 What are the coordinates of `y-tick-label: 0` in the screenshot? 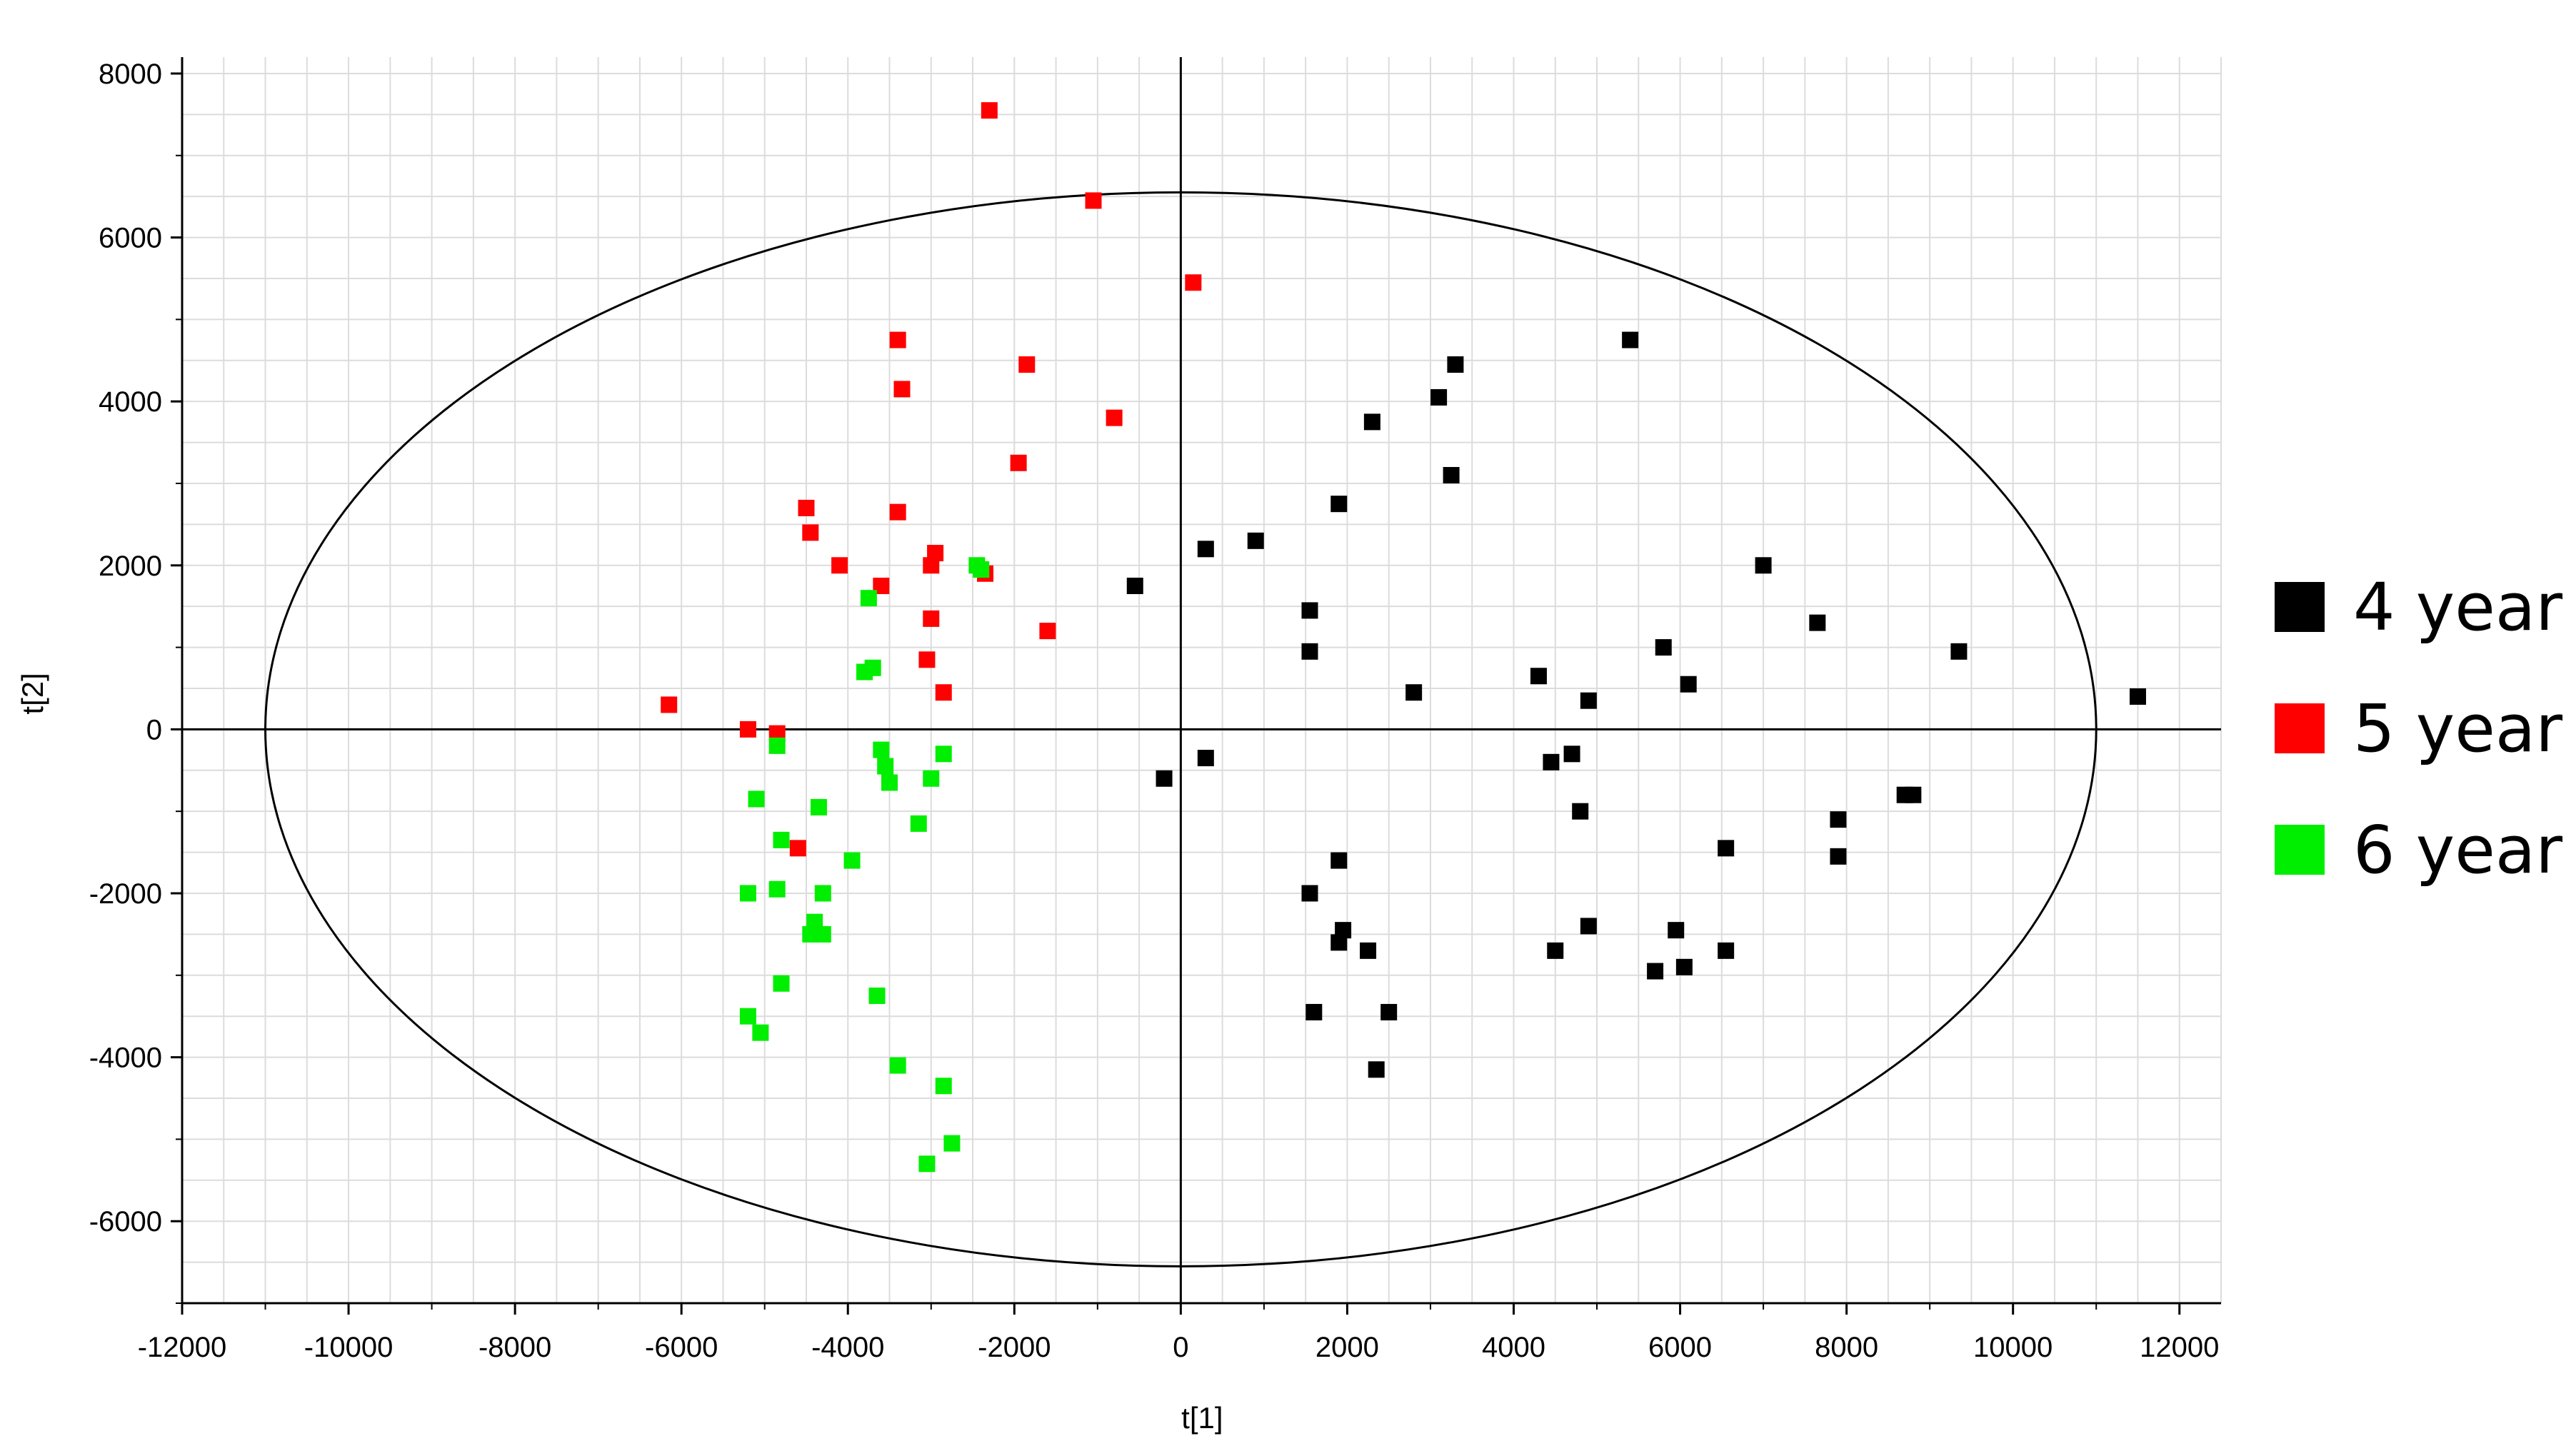 It's located at (154, 729).